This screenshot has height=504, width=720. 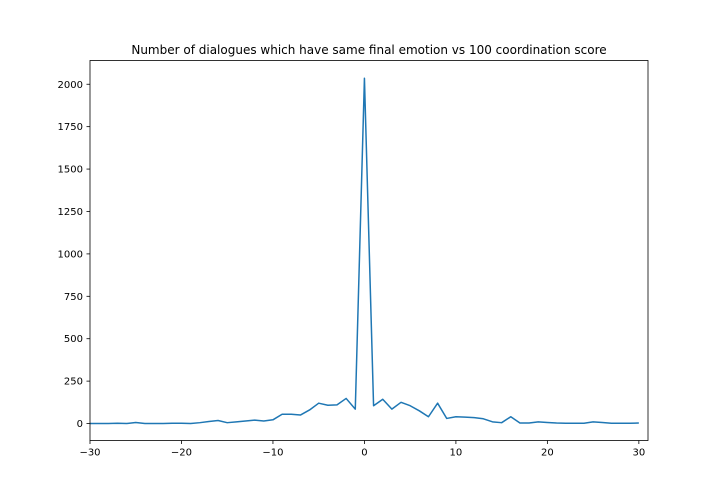 I want to click on x-tick-label: 30, so click(x=638, y=453).